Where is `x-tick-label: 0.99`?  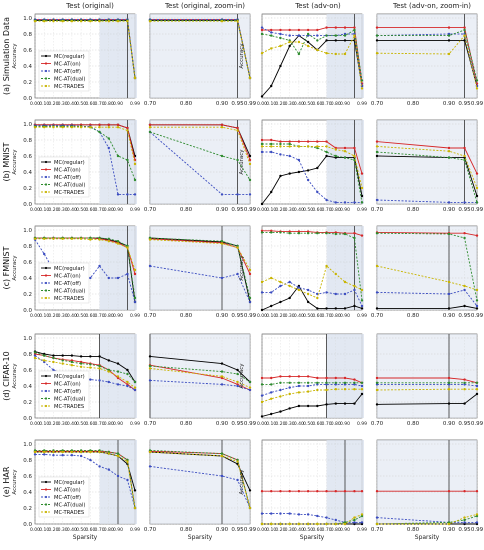
x-tick-label: 0.99 is located at coordinates (250, 316).